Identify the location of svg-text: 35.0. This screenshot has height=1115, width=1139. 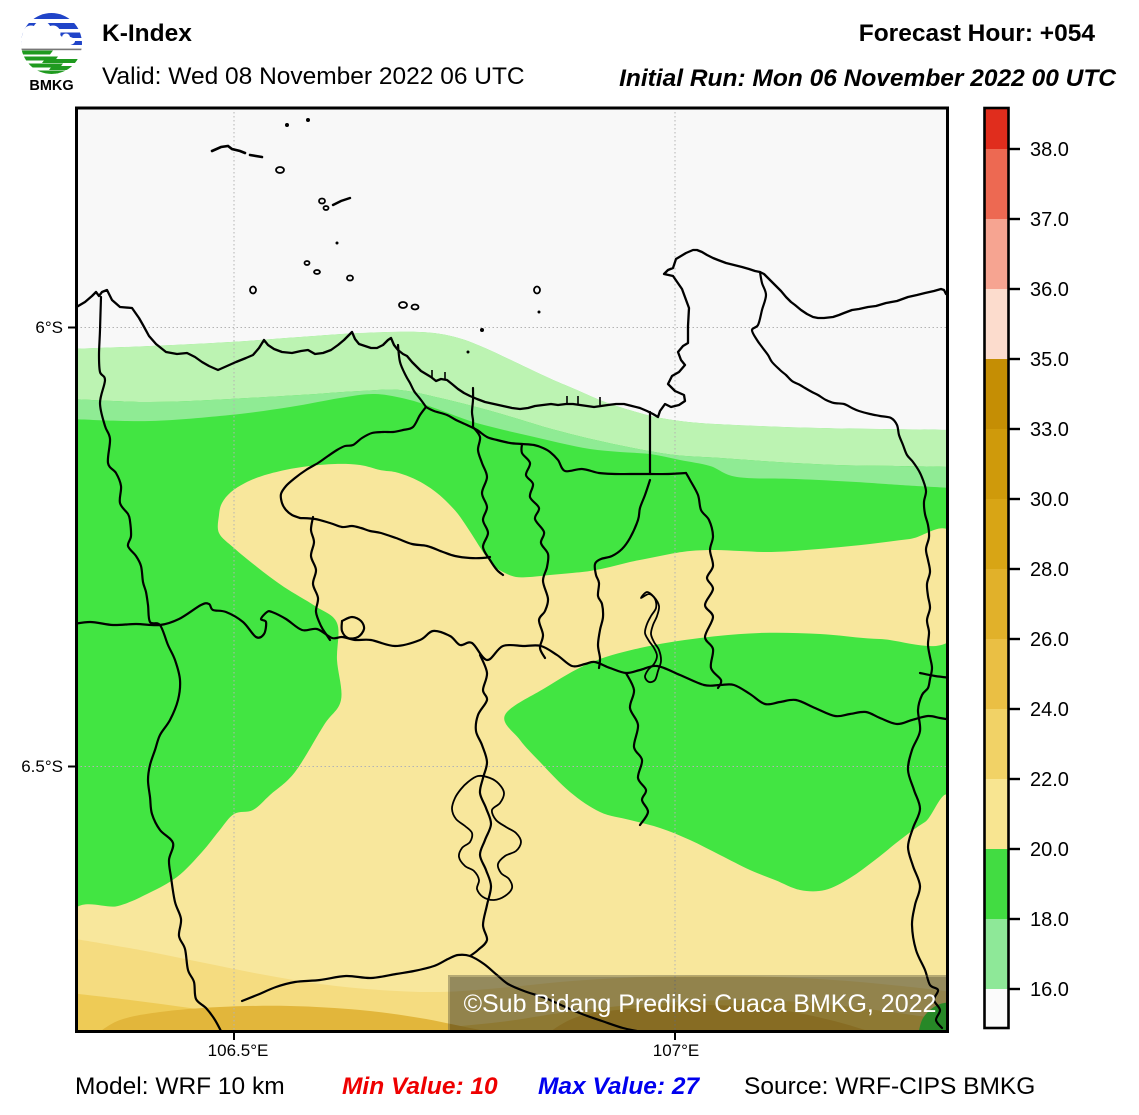
(1049, 360).